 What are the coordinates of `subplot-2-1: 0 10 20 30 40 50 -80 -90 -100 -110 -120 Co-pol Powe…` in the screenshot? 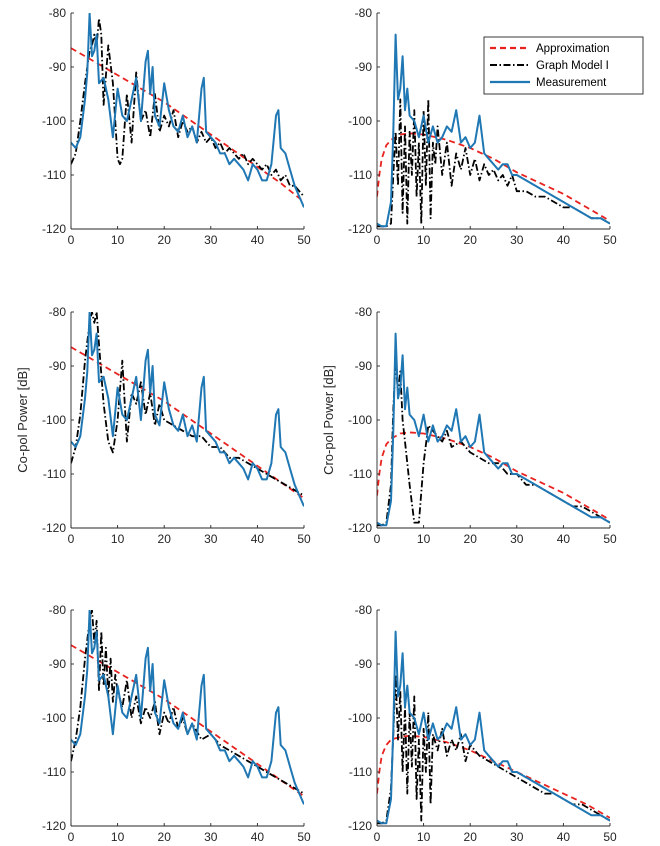 It's located at (163, 425).